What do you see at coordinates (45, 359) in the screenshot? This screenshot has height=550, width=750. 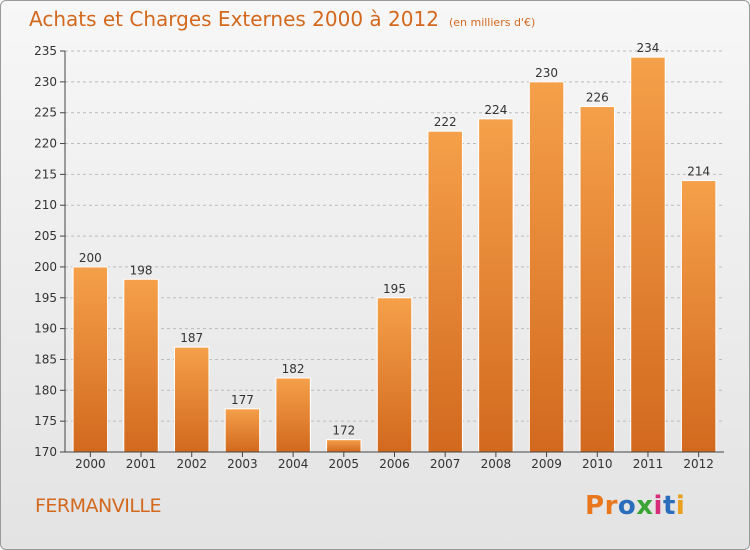 I see `y-tick-label: 185` at bounding box center [45, 359].